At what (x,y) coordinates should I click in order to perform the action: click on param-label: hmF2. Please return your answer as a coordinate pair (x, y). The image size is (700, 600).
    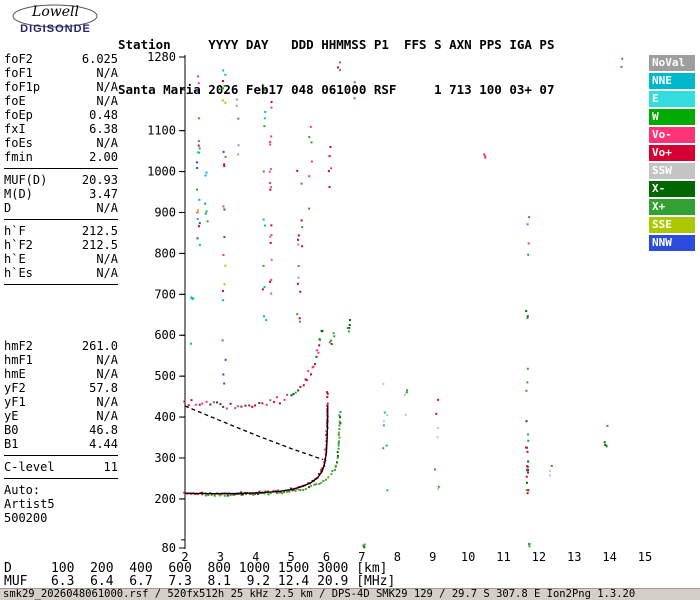
    Looking at the image, I should click on (18, 346).